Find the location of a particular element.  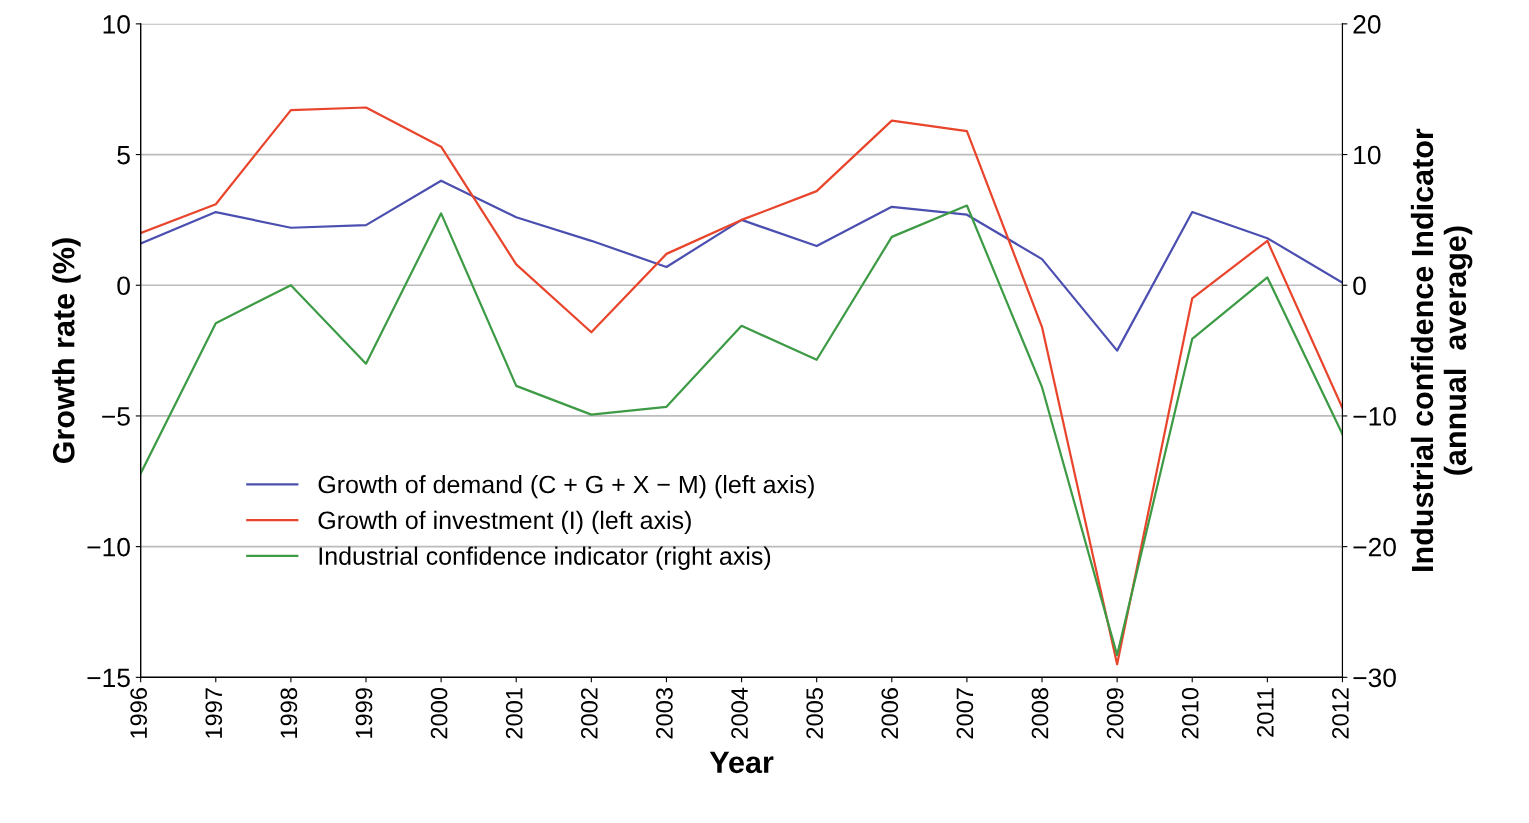

x-tick-label: 2004 is located at coordinates (739, 713).